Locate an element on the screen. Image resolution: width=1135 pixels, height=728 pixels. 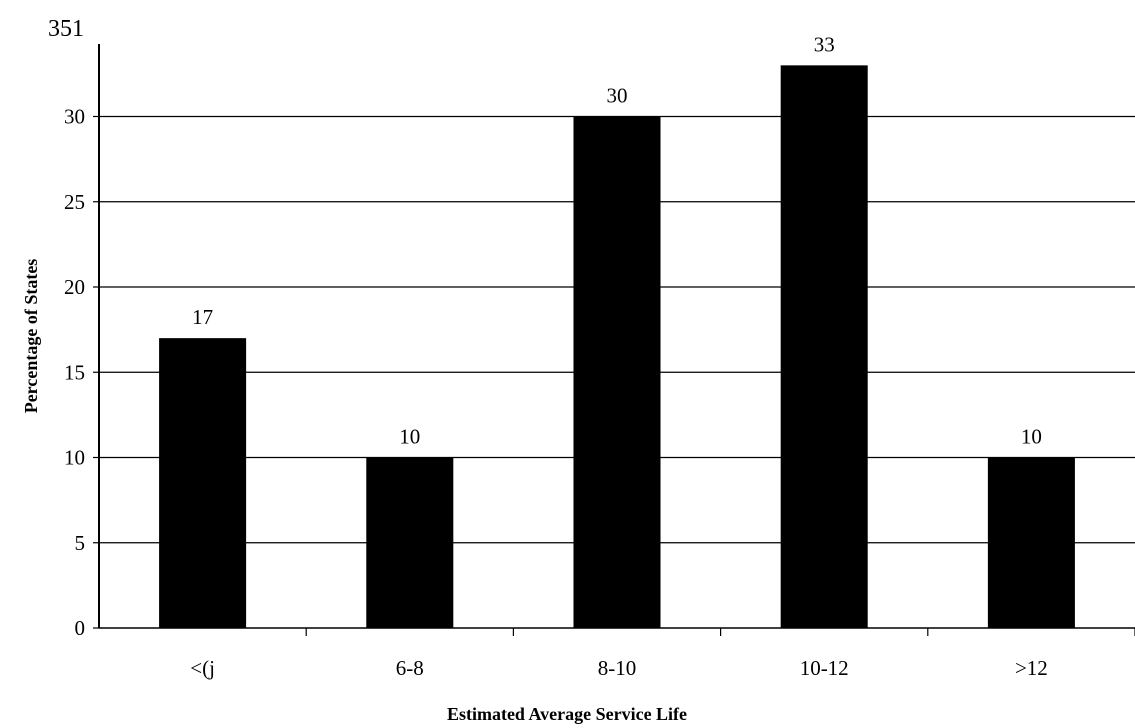
y-tick-label: 20 is located at coordinates (74, 287).